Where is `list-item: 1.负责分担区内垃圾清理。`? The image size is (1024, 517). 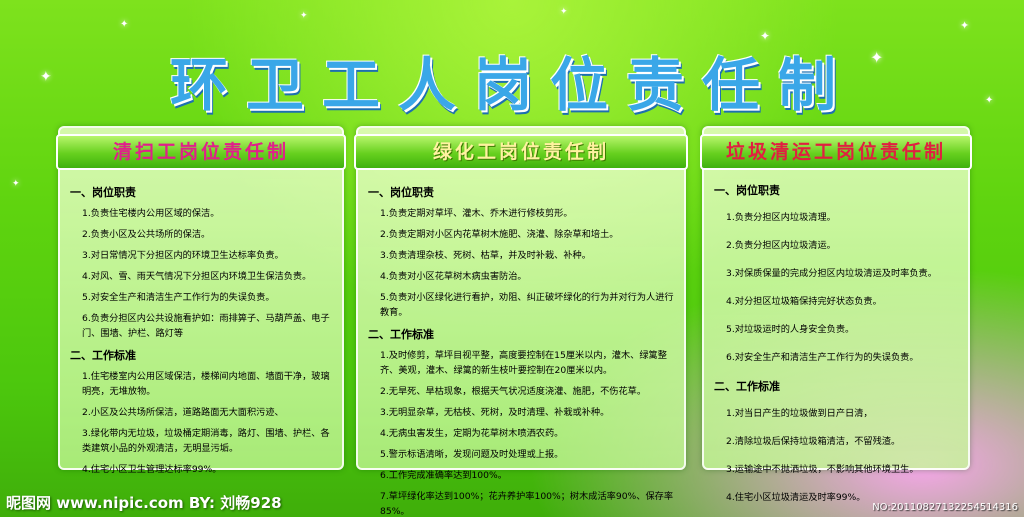 list-item: 1.负责分担区内垃圾清理。 is located at coordinates (781, 217).